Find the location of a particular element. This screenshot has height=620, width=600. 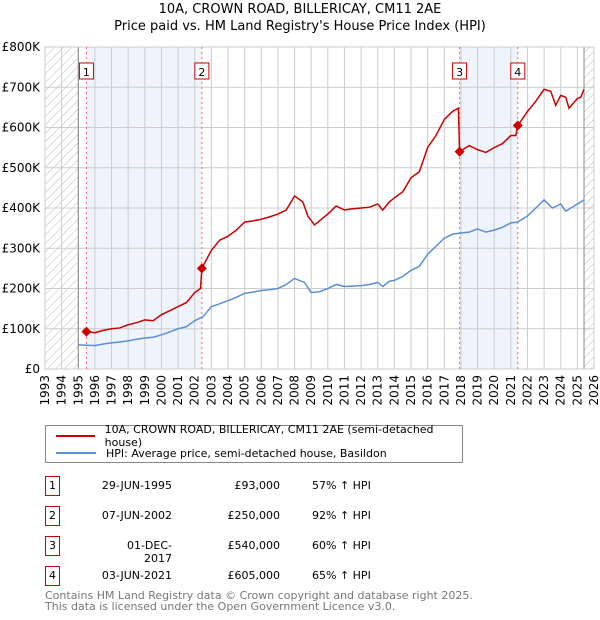

legend-swatch-red is located at coordinates (75, 436).